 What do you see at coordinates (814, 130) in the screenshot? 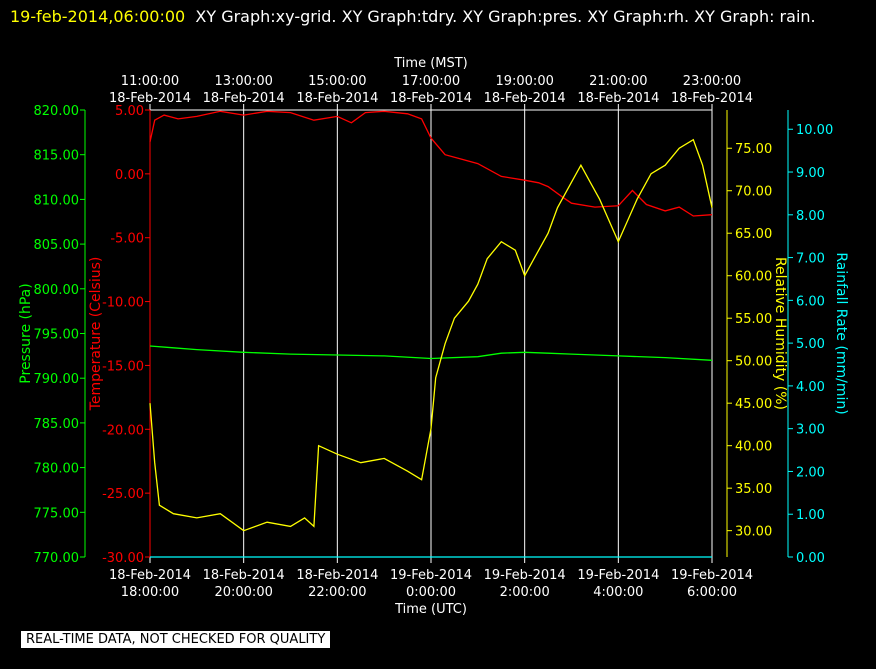
I see `rain-tick-label: 10.00` at bounding box center [814, 130].